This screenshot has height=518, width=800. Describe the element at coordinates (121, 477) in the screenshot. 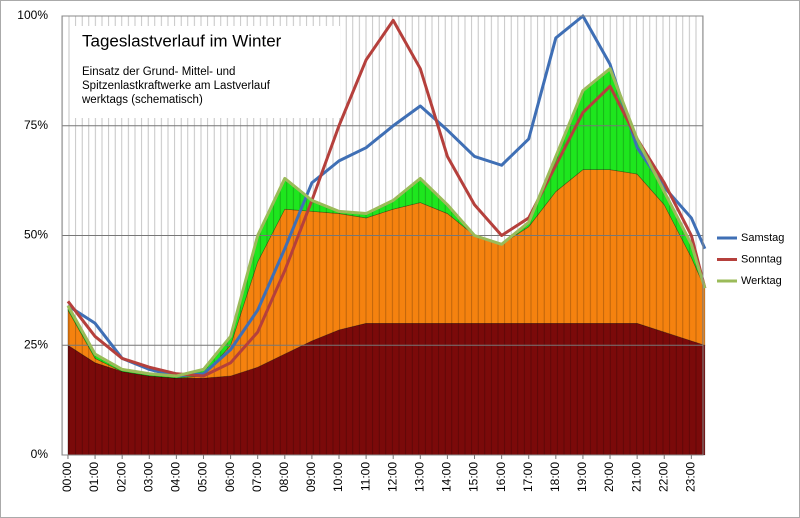

I see `x-tick-label: 02:00` at that location.